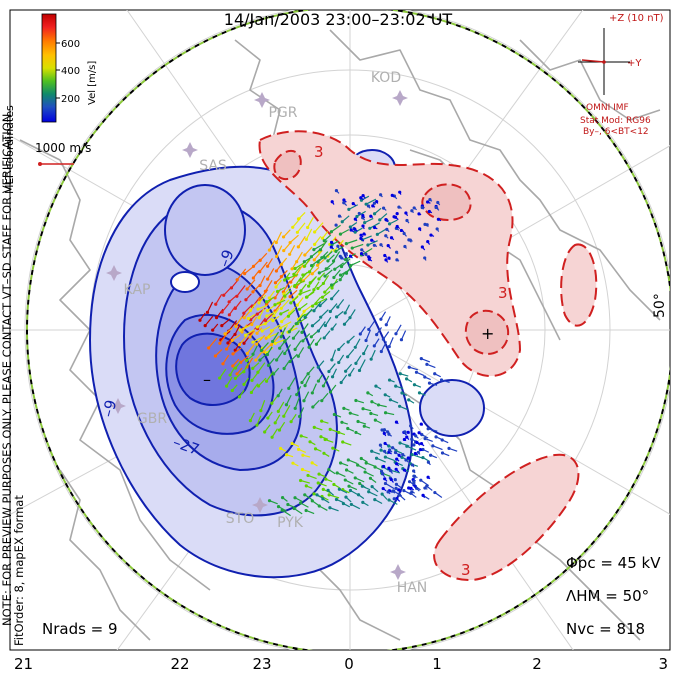  Describe the element at coordinates (282, 113) in the screenshot. I see `station-label-pgr: PGR` at that location.